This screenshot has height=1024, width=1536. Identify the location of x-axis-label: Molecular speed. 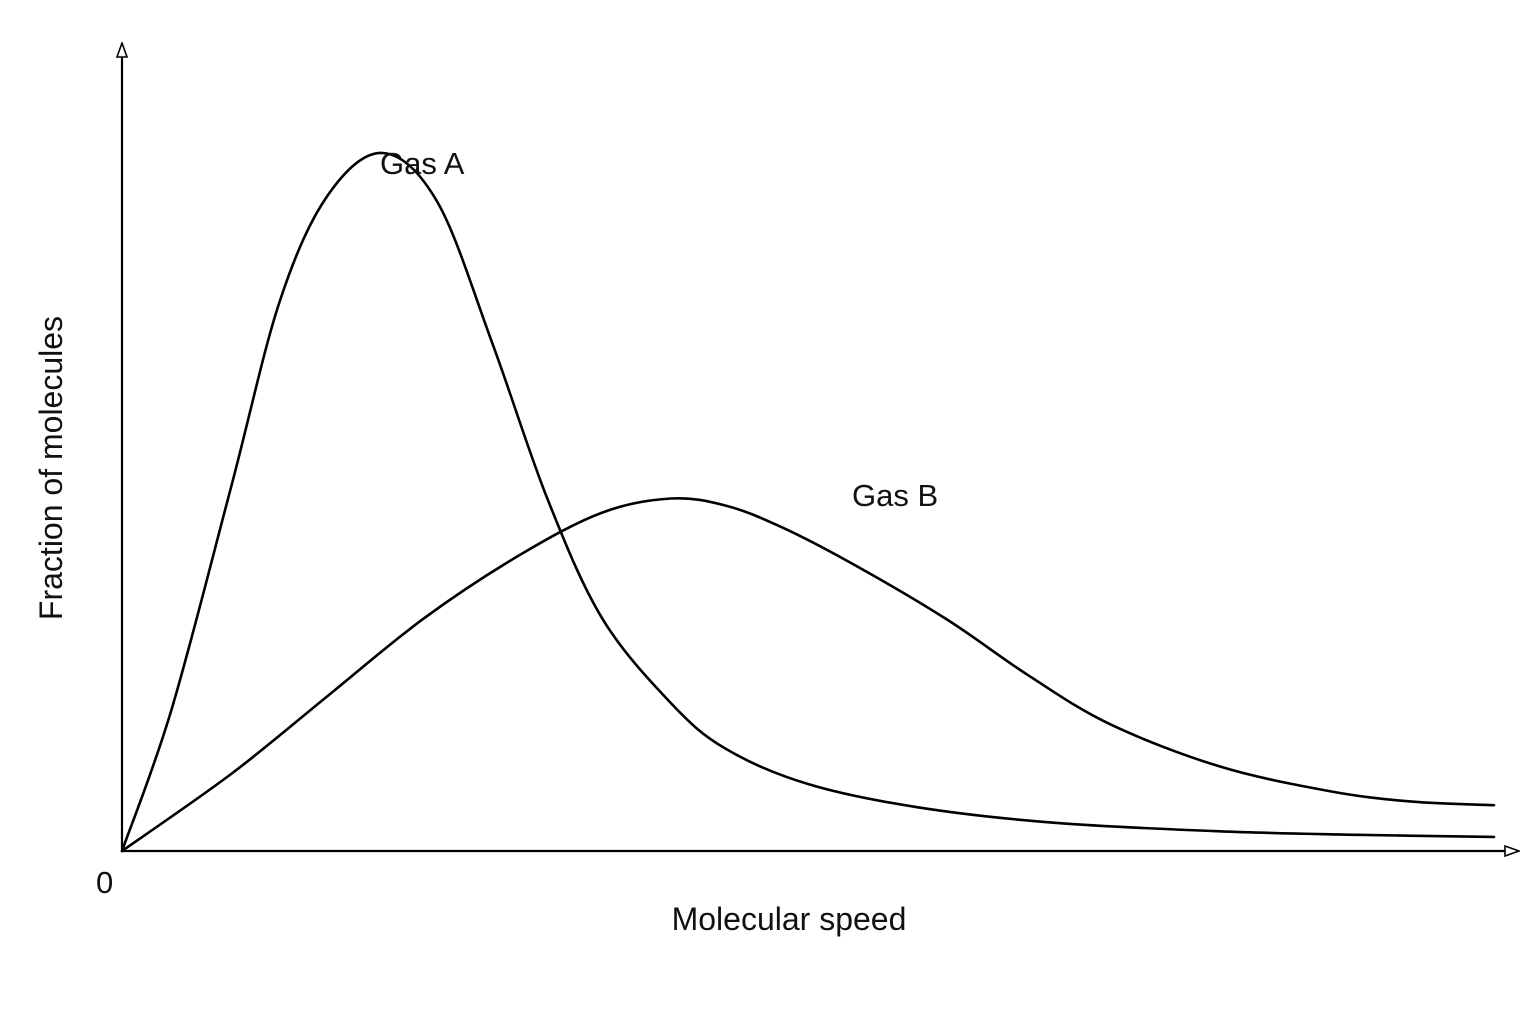
(789, 919).